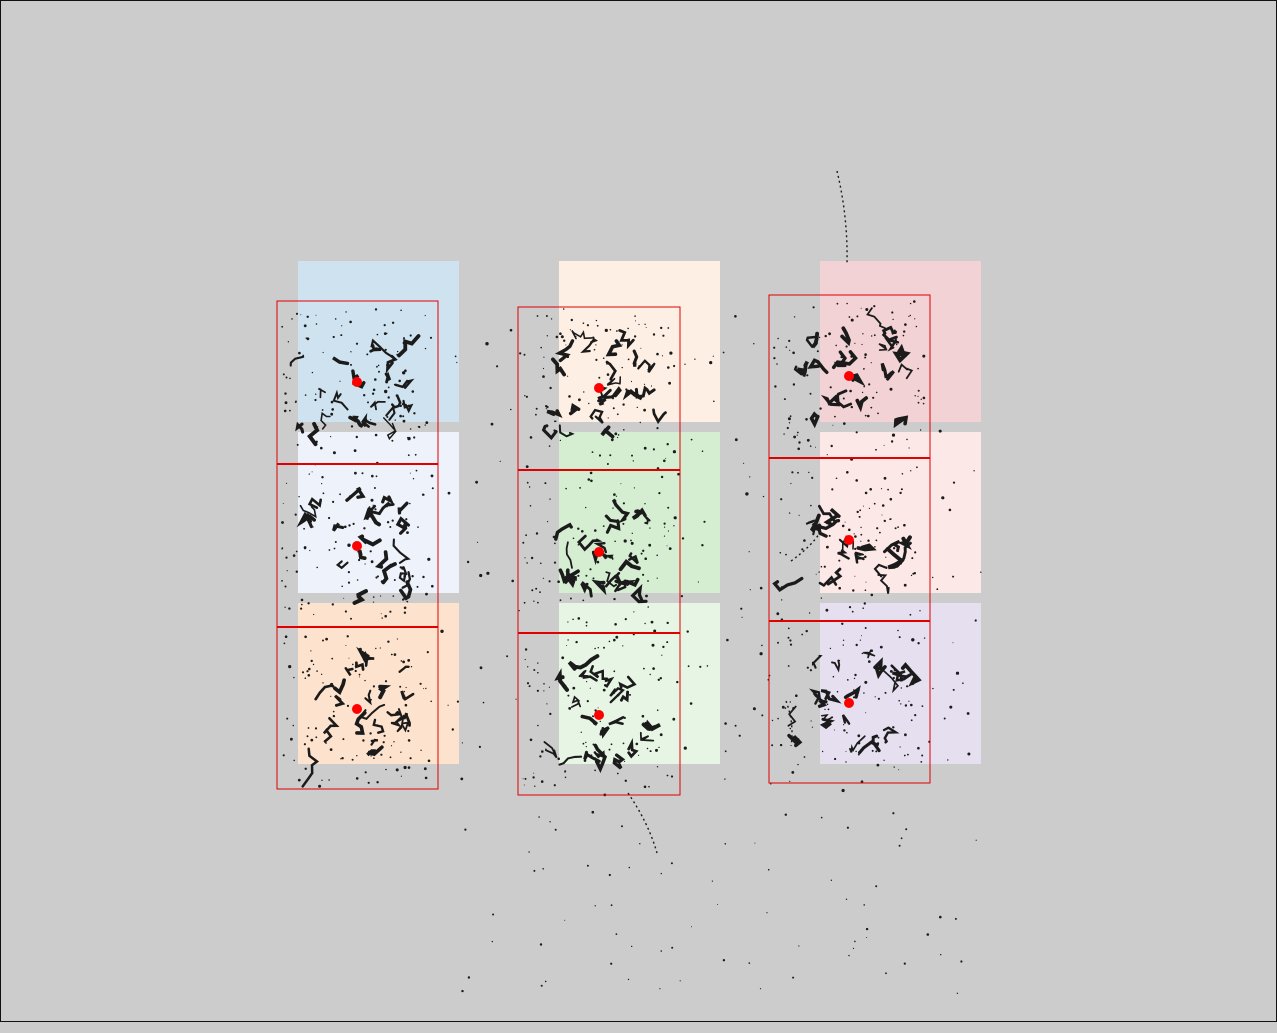 The image size is (1277, 1033). Describe the element at coordinates (789, 723) in the screenshot. I see `speck-streak` at that location.